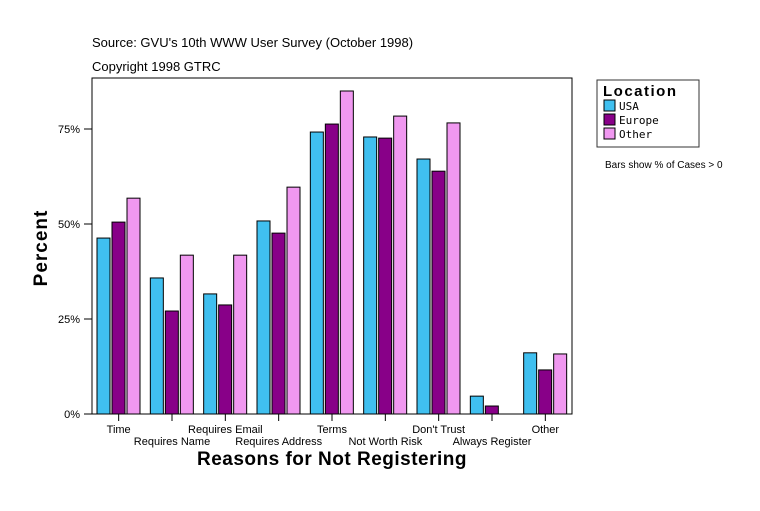  Describe the element at coordinates (332, 430) in the screenshot. I see `x-tick-label: Terms` at that location.